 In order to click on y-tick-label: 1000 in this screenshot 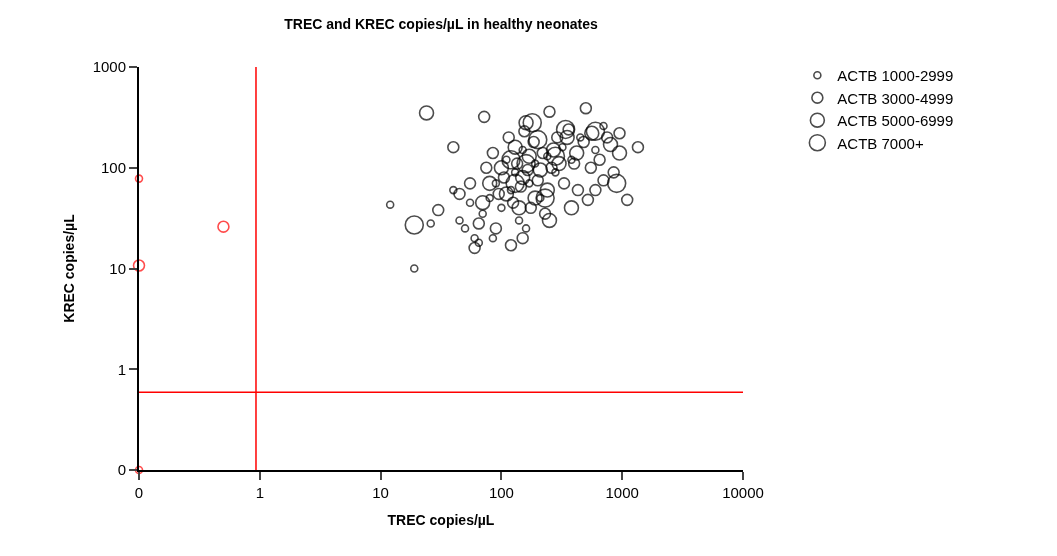, I will do `click(109, 67)`.